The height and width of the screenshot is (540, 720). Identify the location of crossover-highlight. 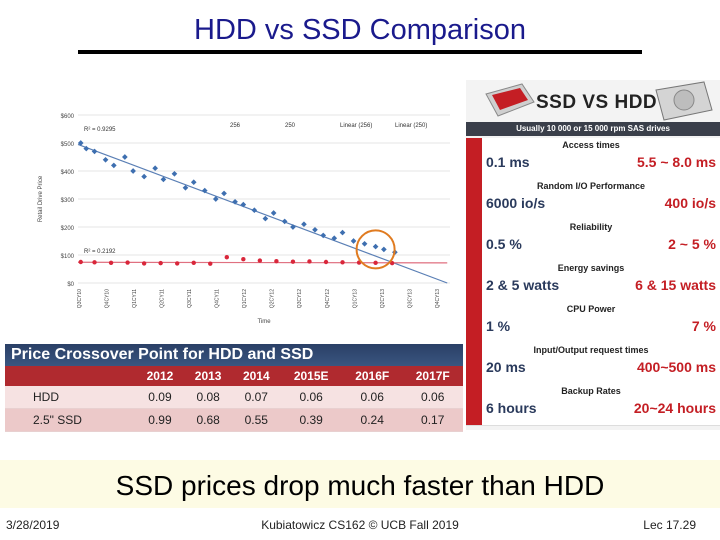
(375, 249).